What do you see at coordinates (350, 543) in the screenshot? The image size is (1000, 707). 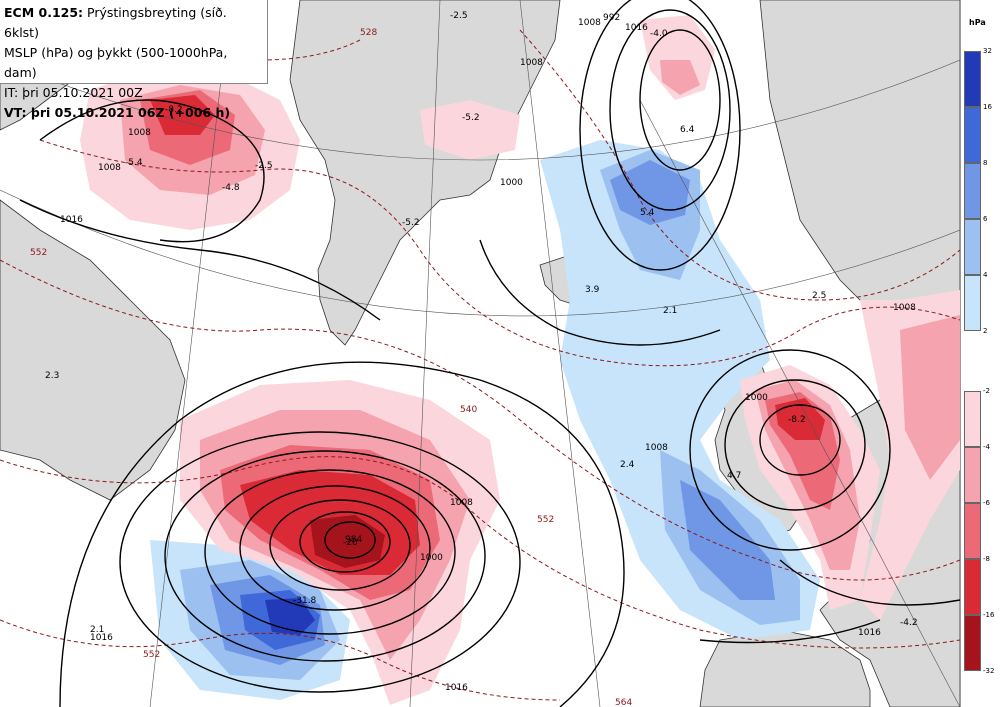 I see `change-value: -20` at bounding box center [350, 543].